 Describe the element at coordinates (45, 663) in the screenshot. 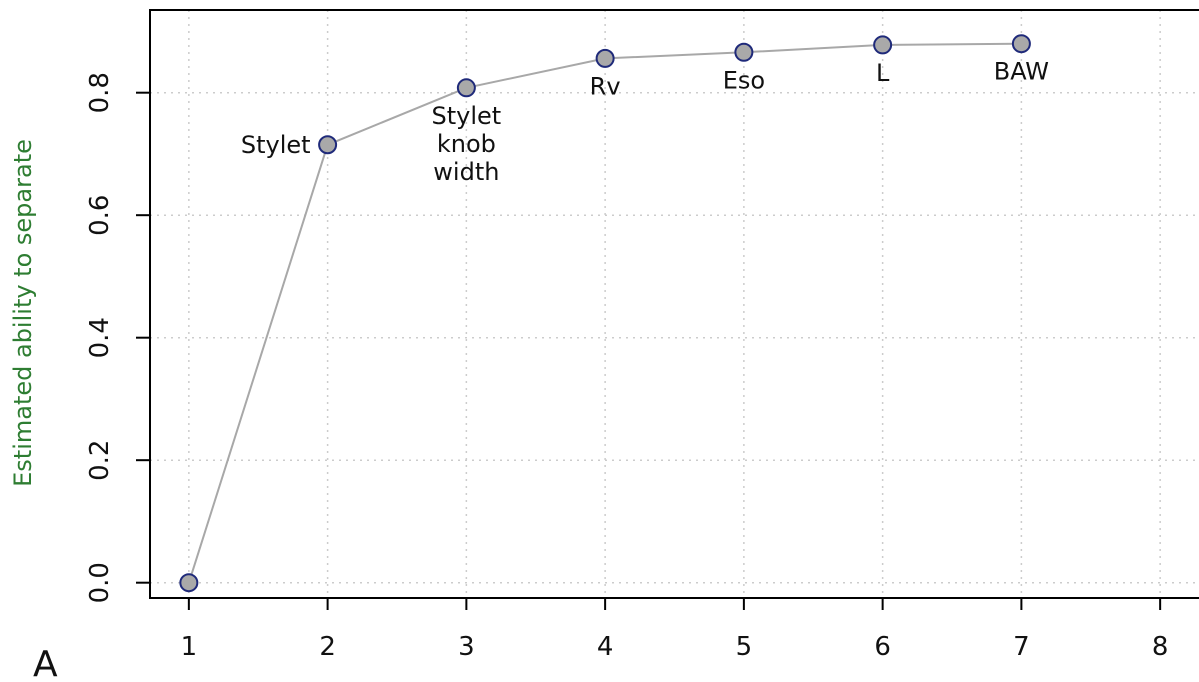

I see `panel-label: A` at that location.